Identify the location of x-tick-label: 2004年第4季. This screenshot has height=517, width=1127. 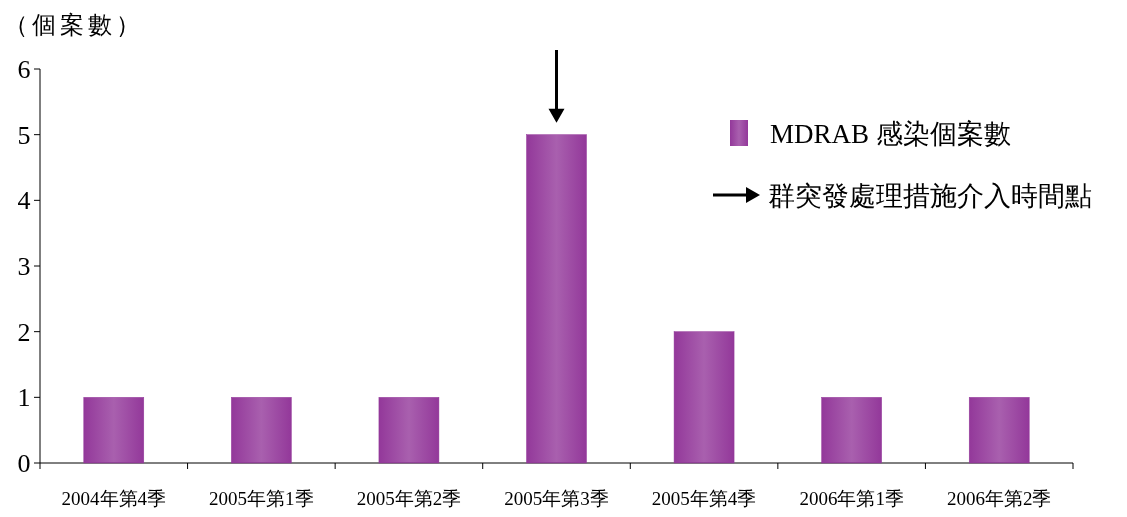
(114, 498).